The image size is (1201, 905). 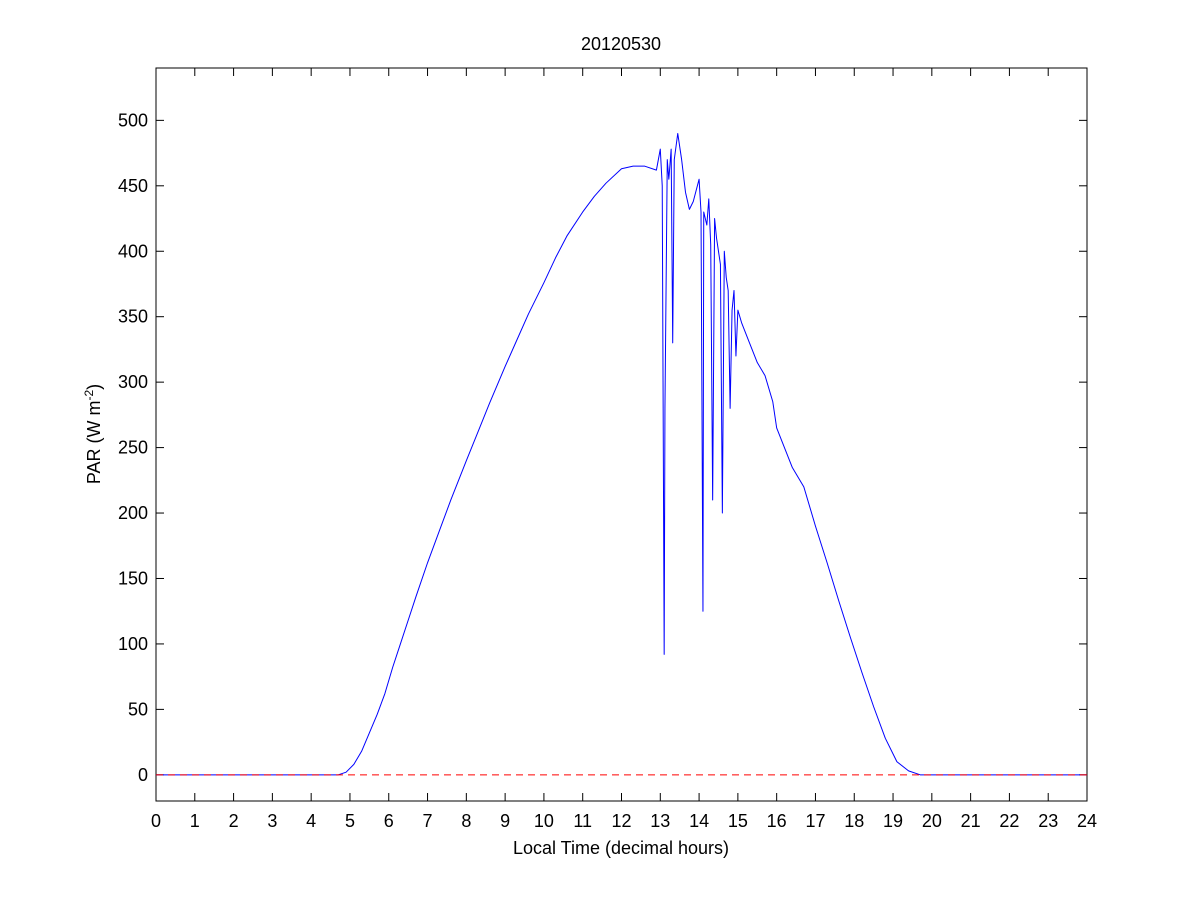 What do you see at coordinates (350, 821) in the screenshot?
I see `x-tick-label: 5` at bounding box center [350, 821].